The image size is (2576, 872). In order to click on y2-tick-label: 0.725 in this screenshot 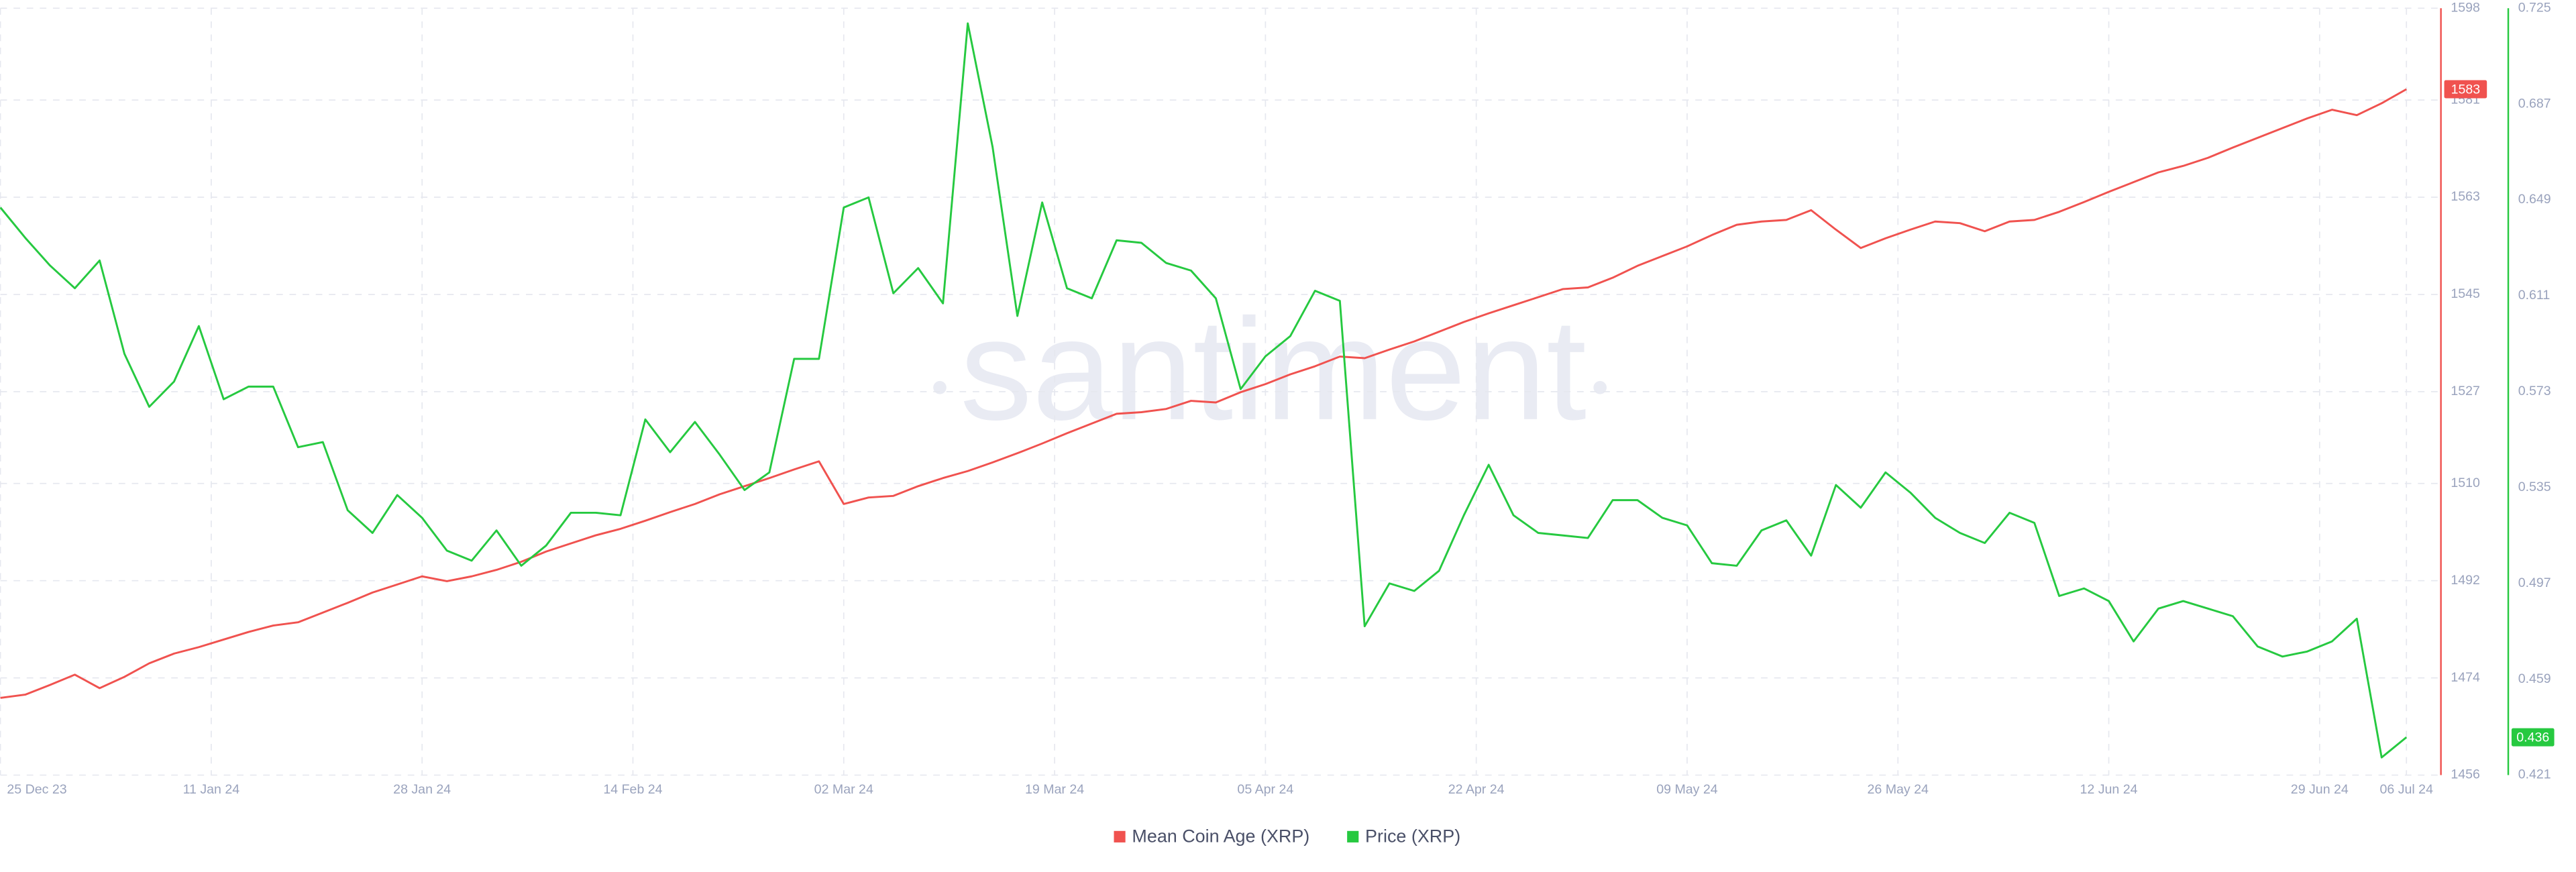, I will do `click(2534, 8)`.